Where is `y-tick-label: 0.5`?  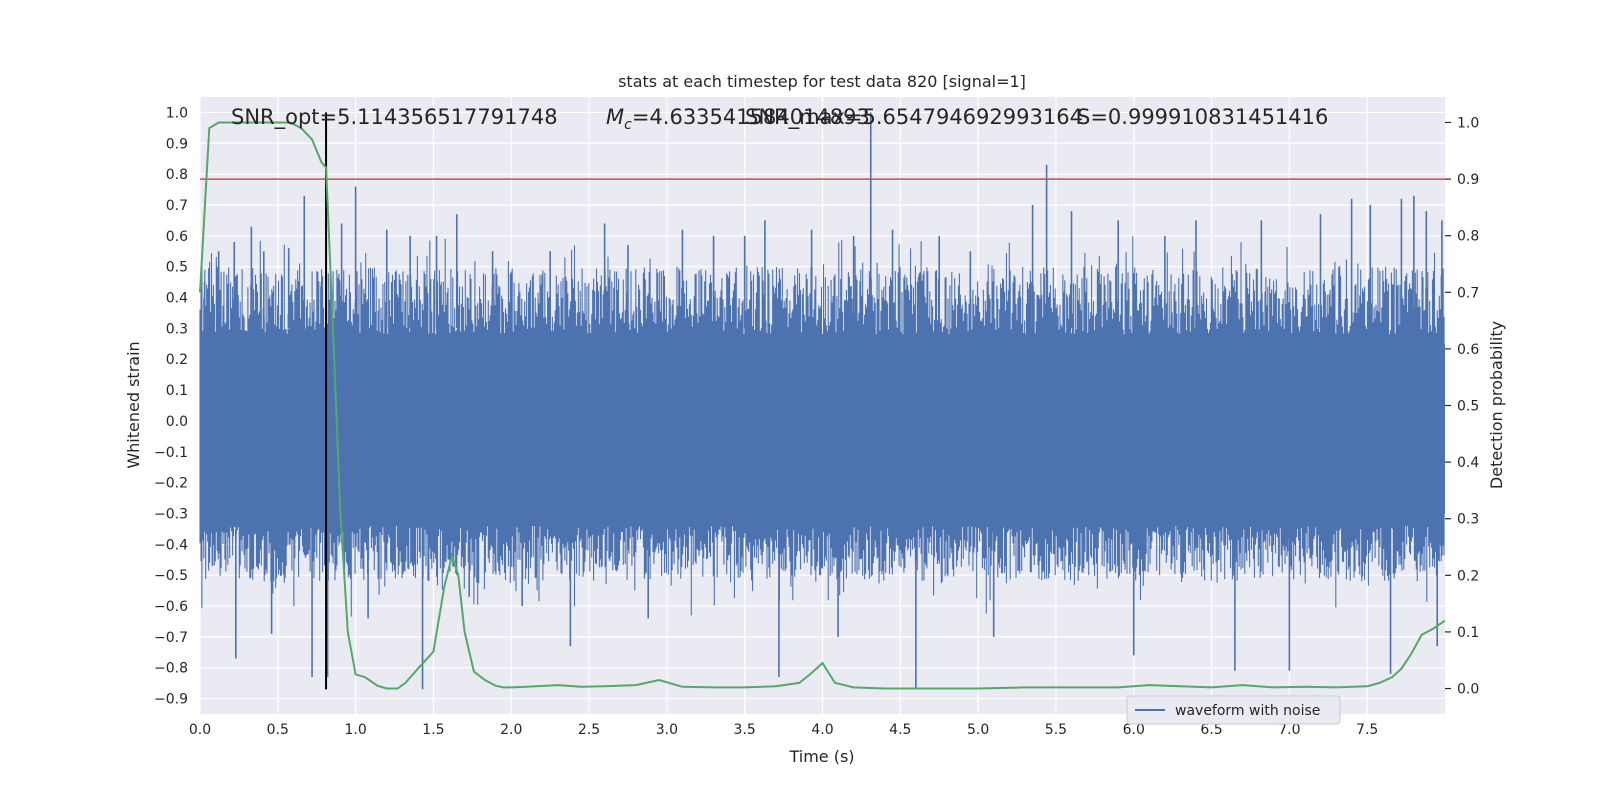
y-tick-label: 0.5 is located at coordinates (177, 268).